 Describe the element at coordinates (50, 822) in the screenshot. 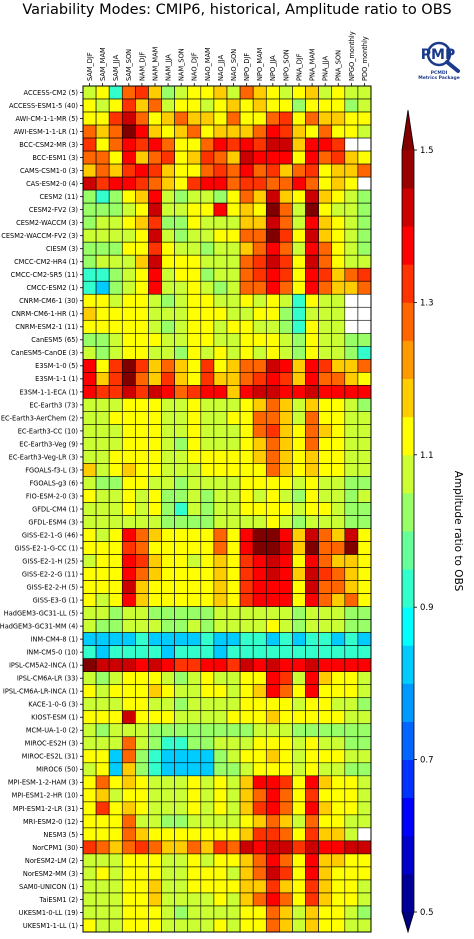

I see `y-tick-label: MRI-ESM2-0 (12)` at that location.